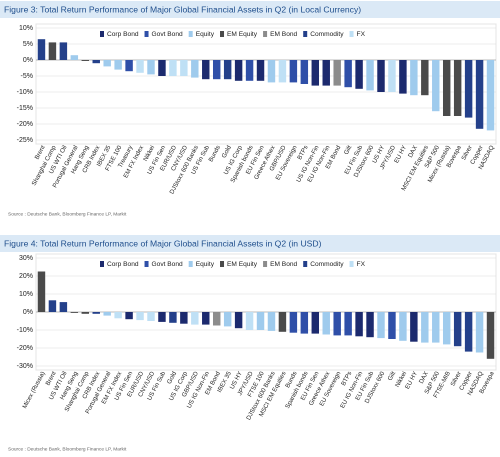 This screenshot has width=500, height=457. I want to click on legend-label: FX, so click(361, 34).